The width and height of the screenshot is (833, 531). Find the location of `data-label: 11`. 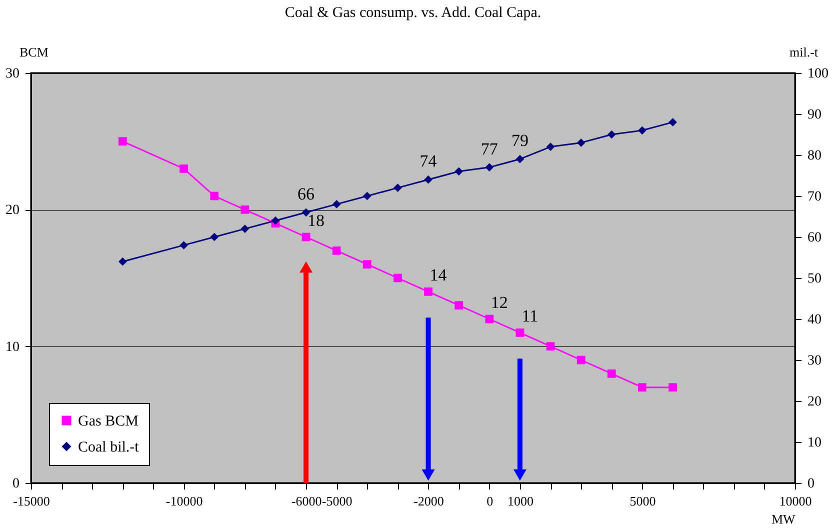

data-label: 11 is located at coordinates (530, 316).